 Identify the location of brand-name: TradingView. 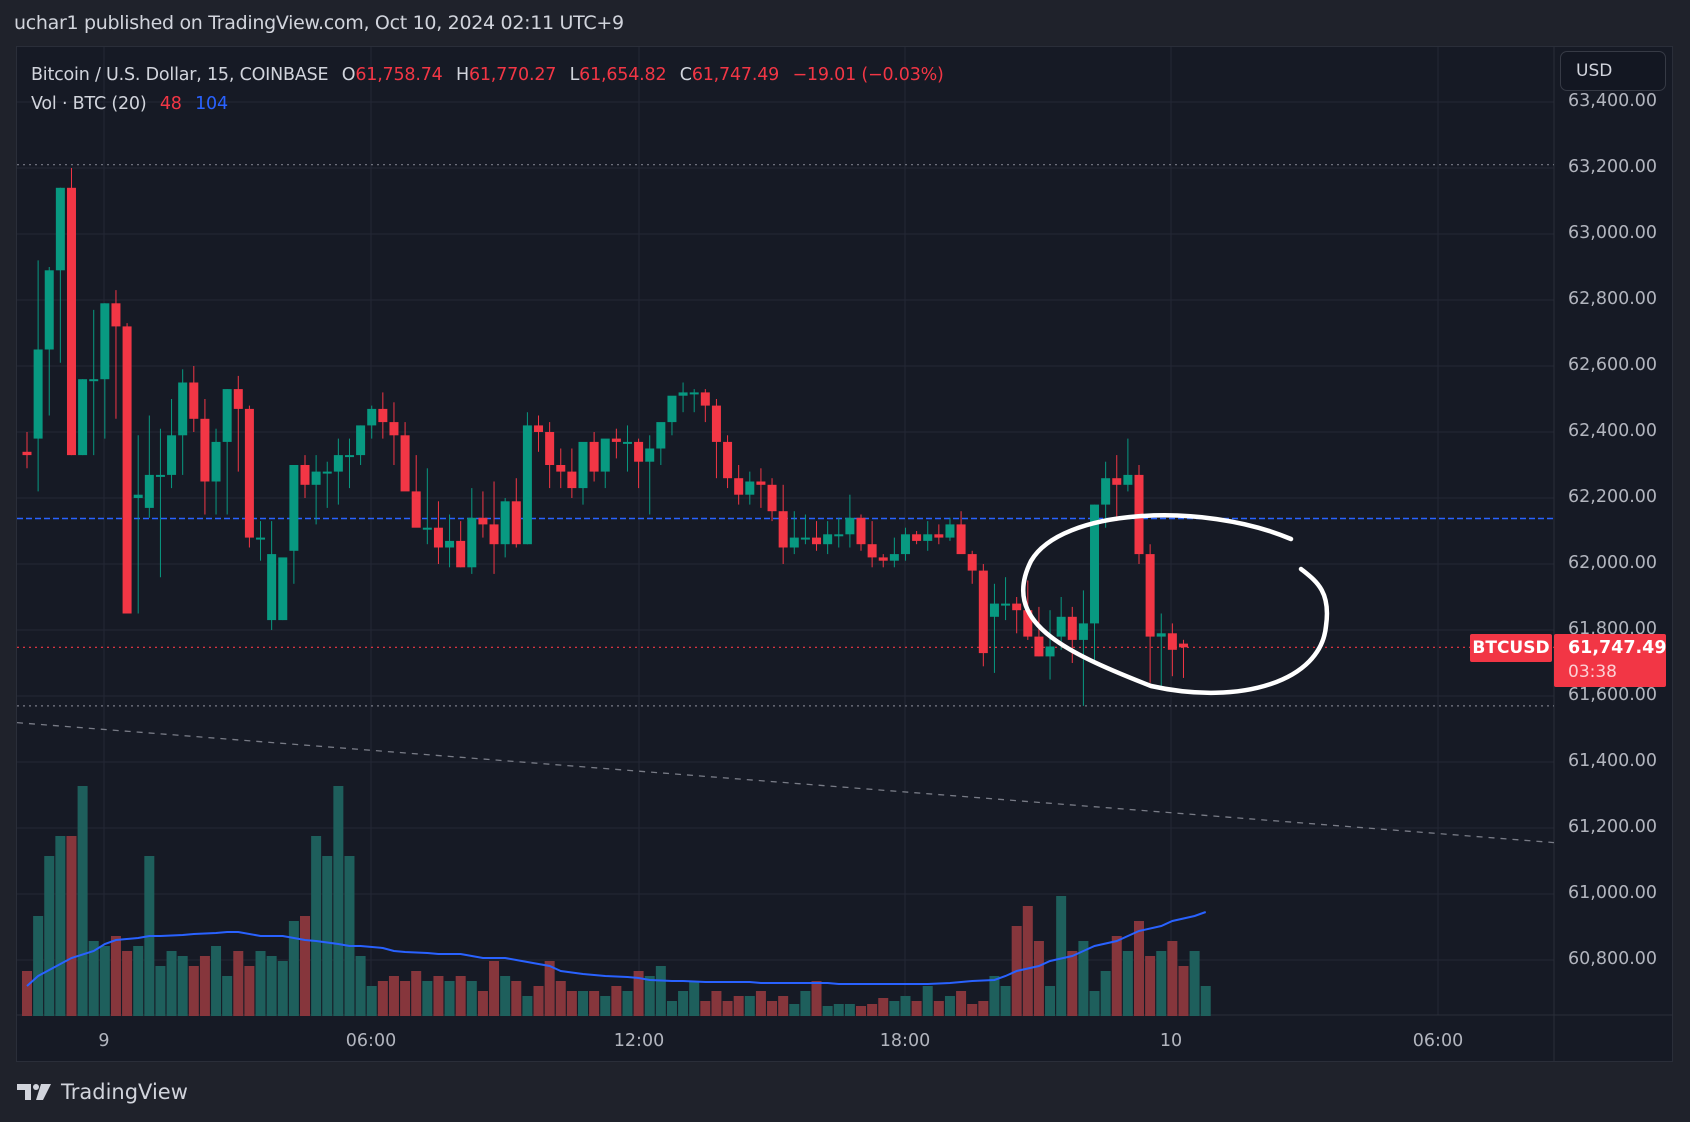
(124, 1092).